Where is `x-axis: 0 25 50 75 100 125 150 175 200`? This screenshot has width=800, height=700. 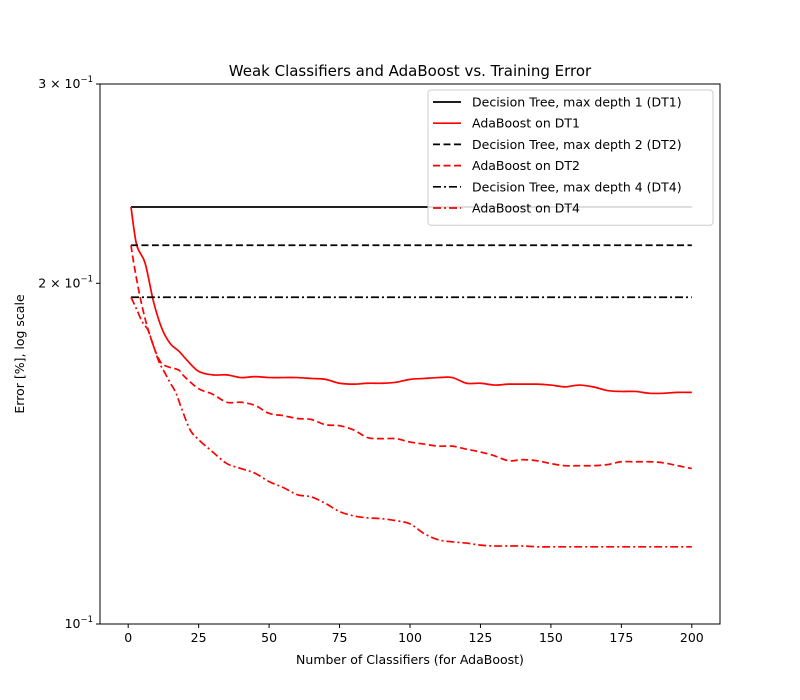
x-axis: 0 25 50 75 100 125 150 175 200 is located at coordinates (414, 634).